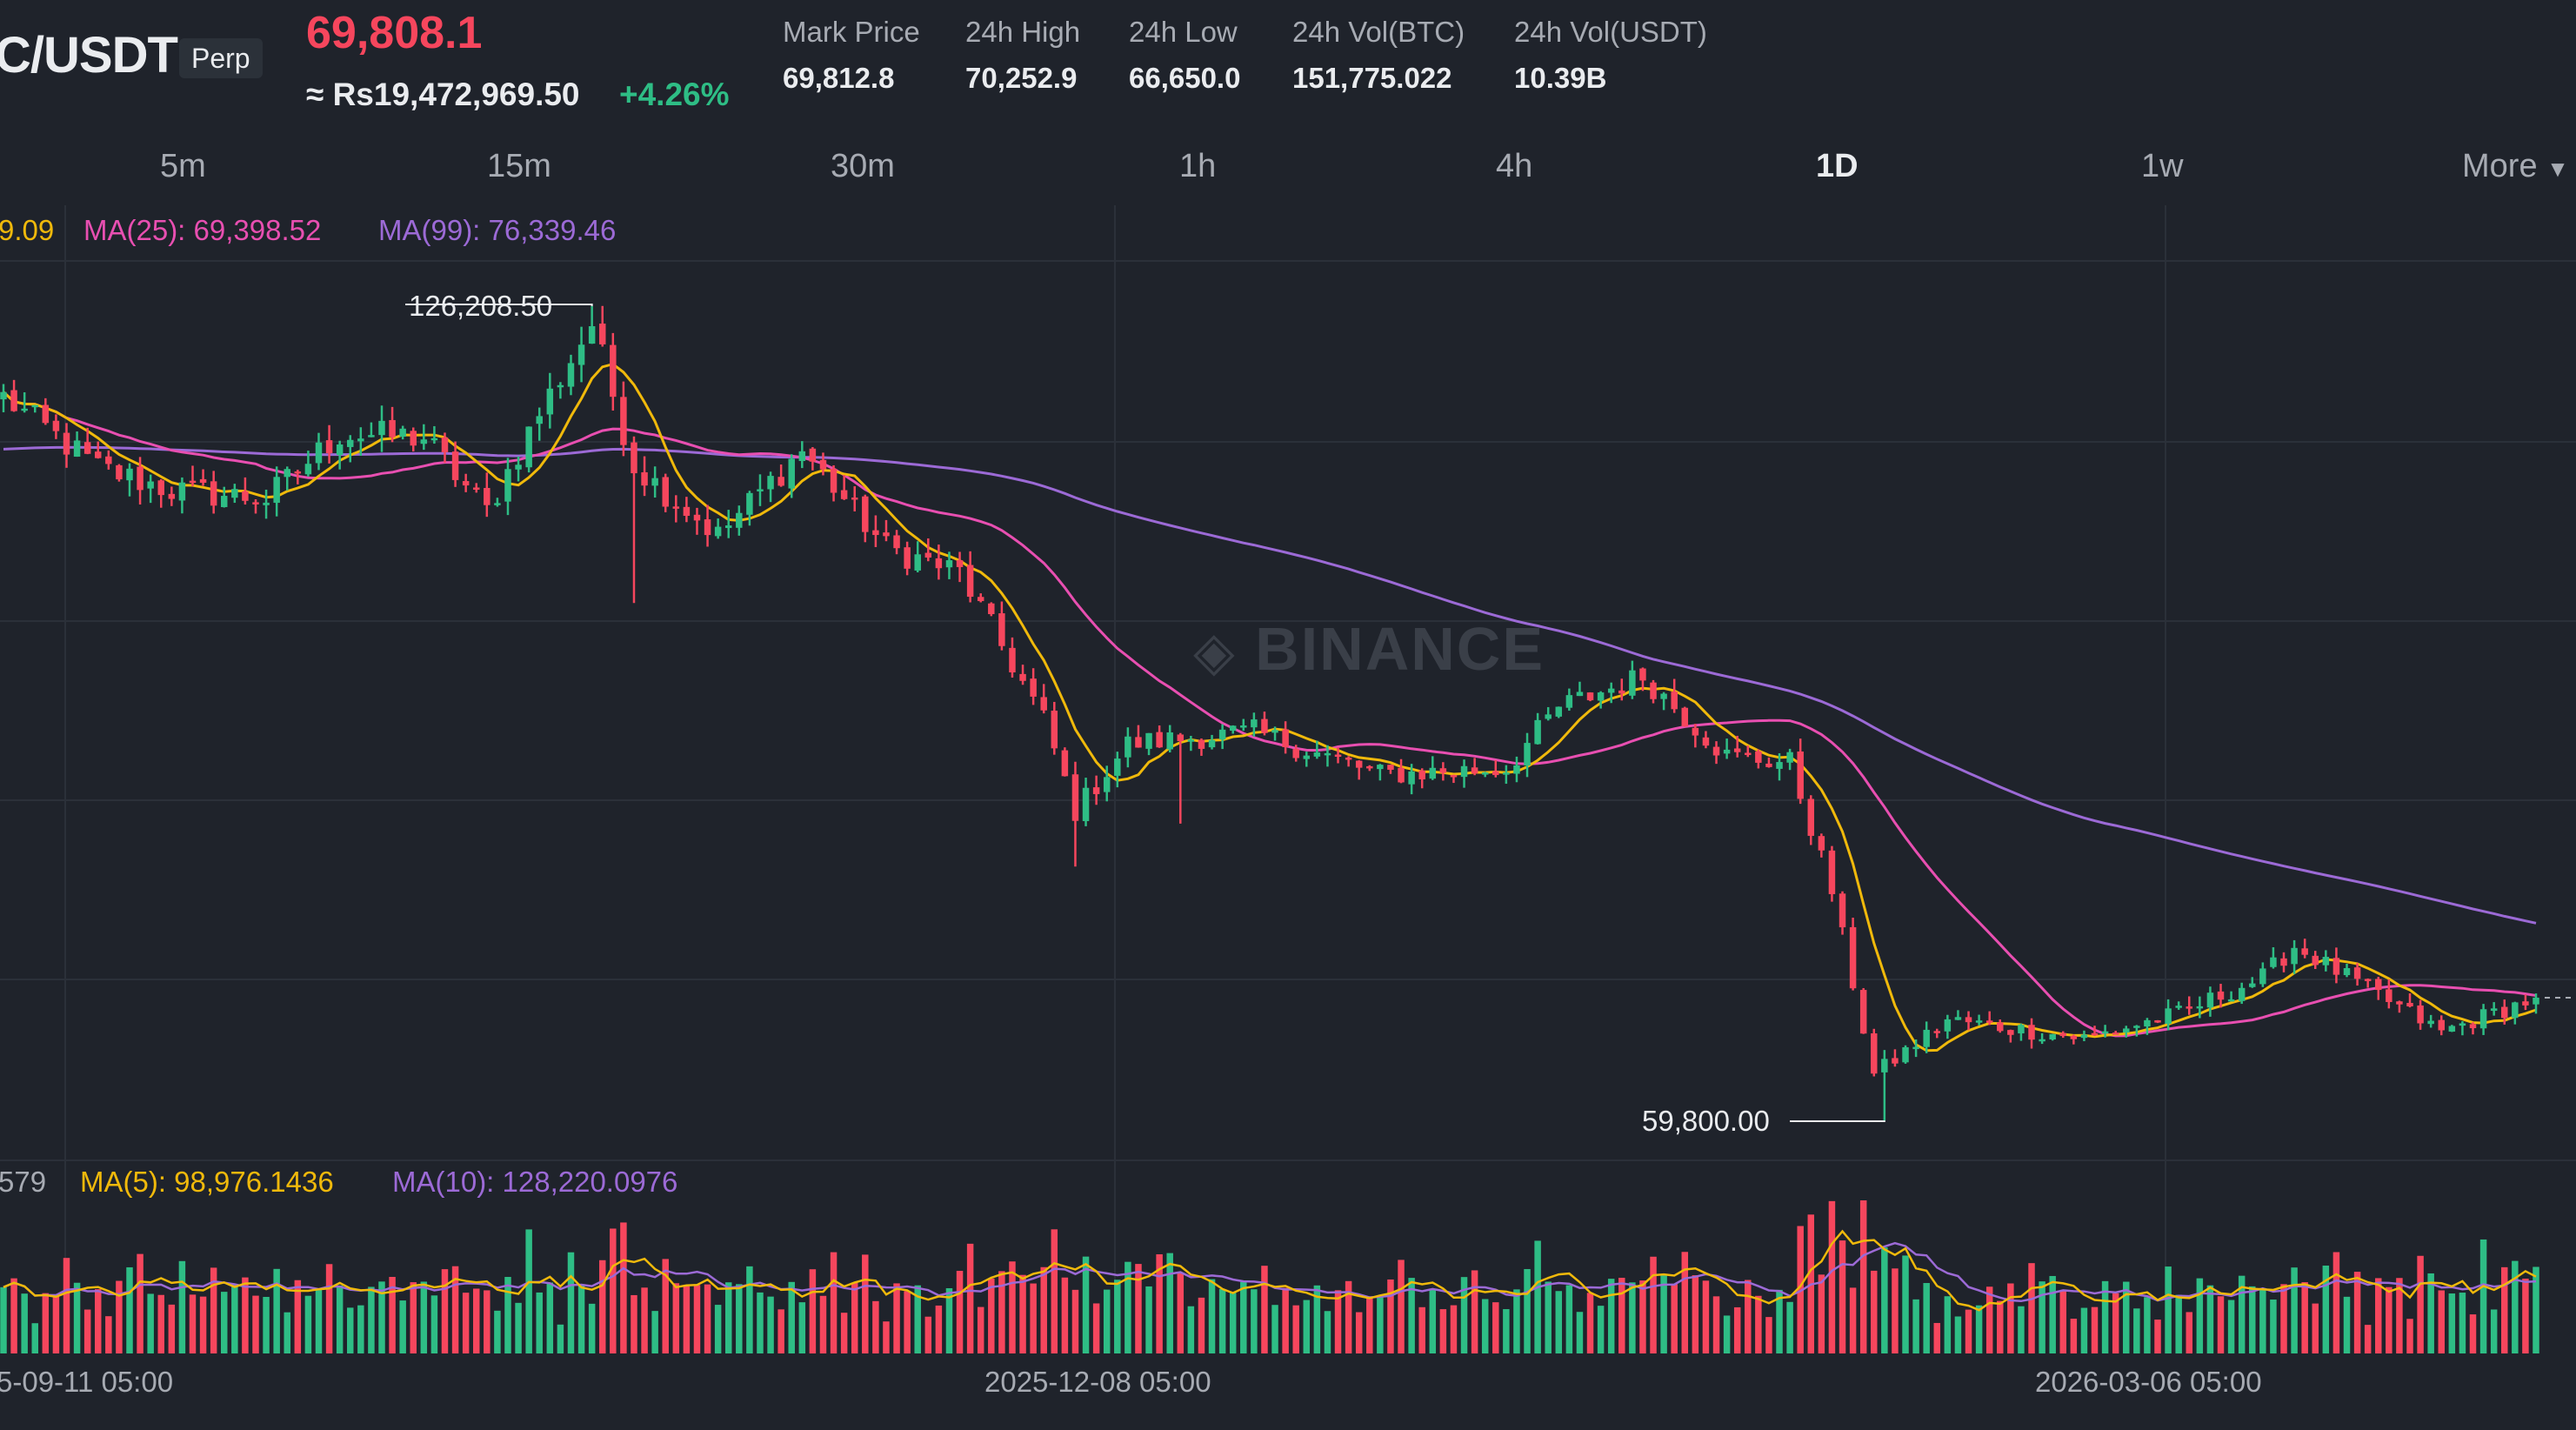 This screenshot has height=1430, width=2576. Describe the element at coordinates (1097, 1382) in the screenshot. I see `x-axis-label-2: 2025-12-08 05:00` at that location.